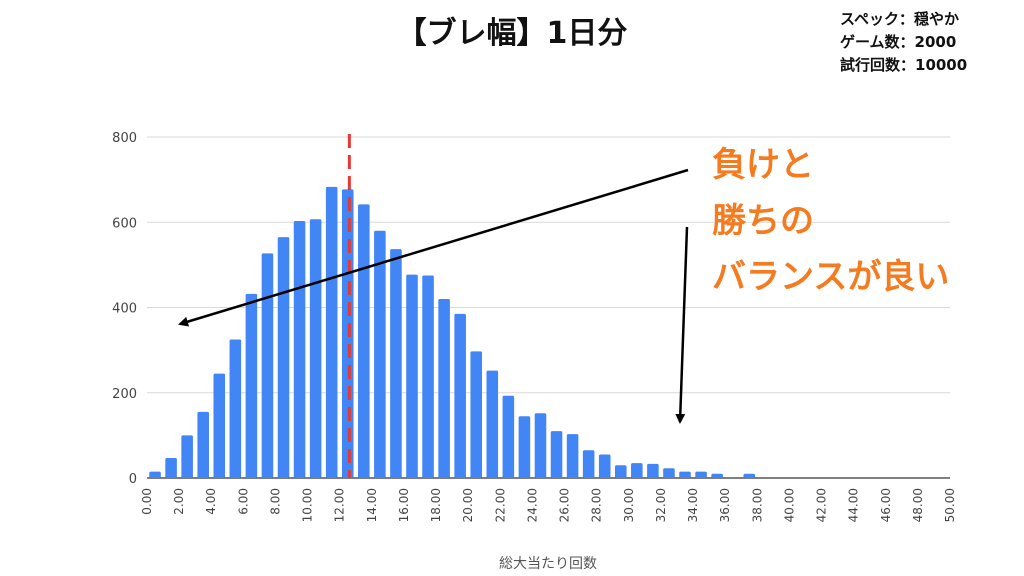 The height and width of the screenshot is (576, 1024). What do you see at coordinates (179, 501) in the screenshot?
I see `x-tick-label: 2.00` at bounding box center [179, 501].